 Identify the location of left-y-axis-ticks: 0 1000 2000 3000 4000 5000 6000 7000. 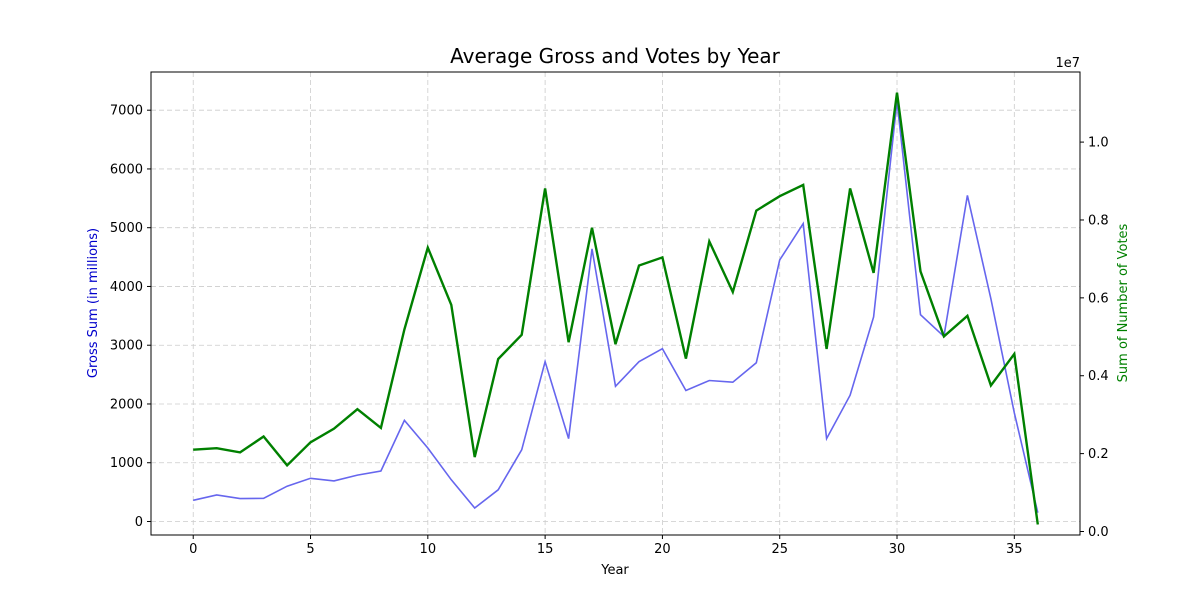
(130, 317).